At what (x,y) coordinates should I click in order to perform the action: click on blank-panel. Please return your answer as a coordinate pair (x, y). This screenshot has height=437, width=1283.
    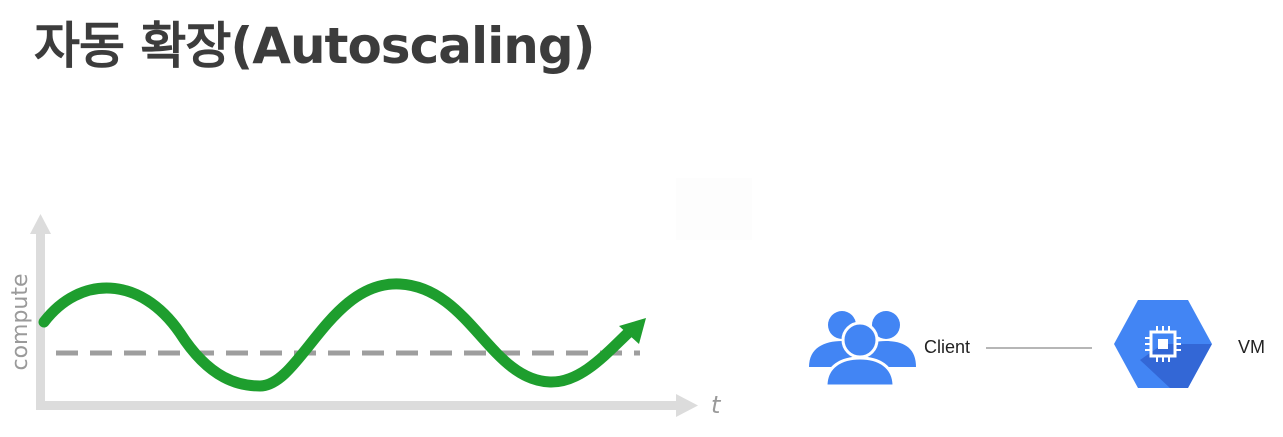
    Looking at the image, I should click on (714, 209).